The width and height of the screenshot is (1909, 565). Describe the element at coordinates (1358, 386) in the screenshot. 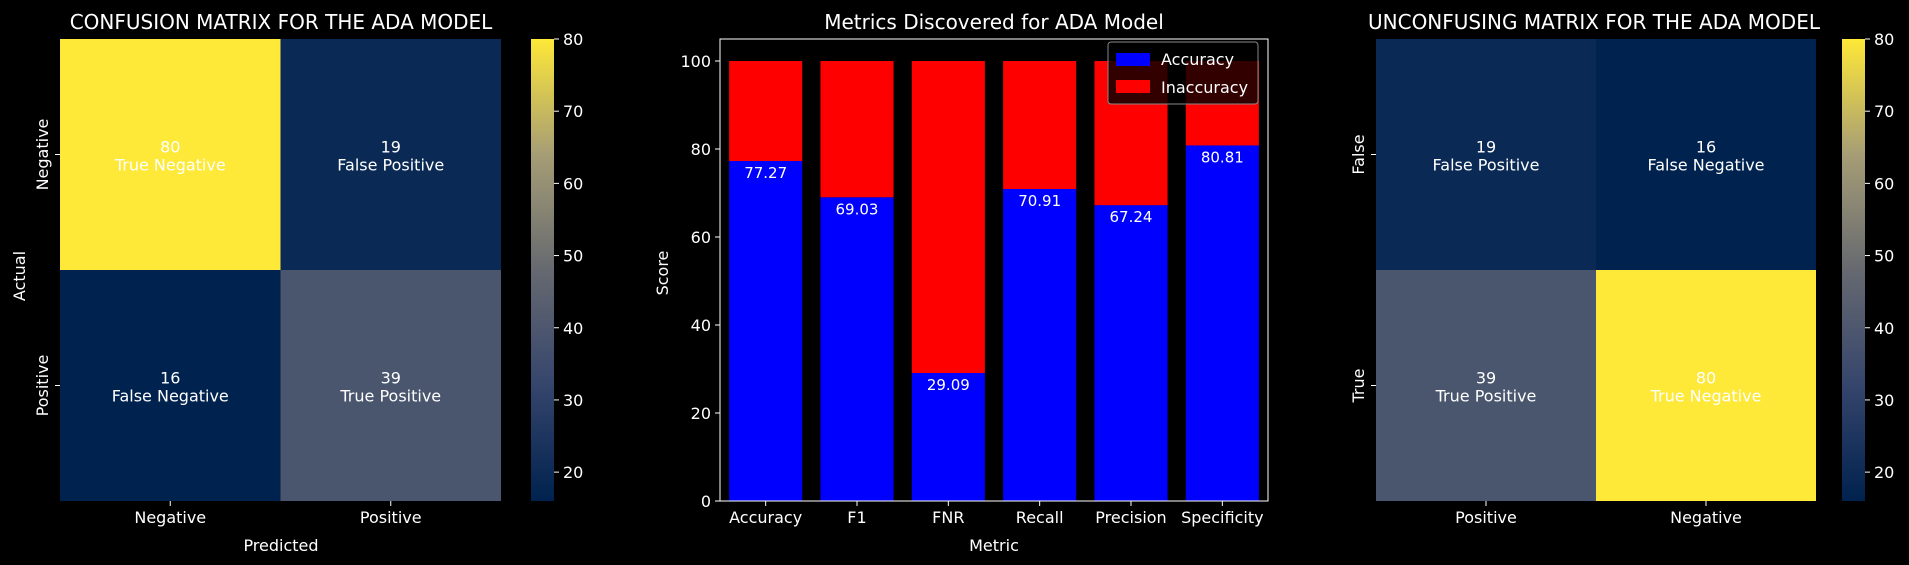

I see `y-tick-label: True` at that location.